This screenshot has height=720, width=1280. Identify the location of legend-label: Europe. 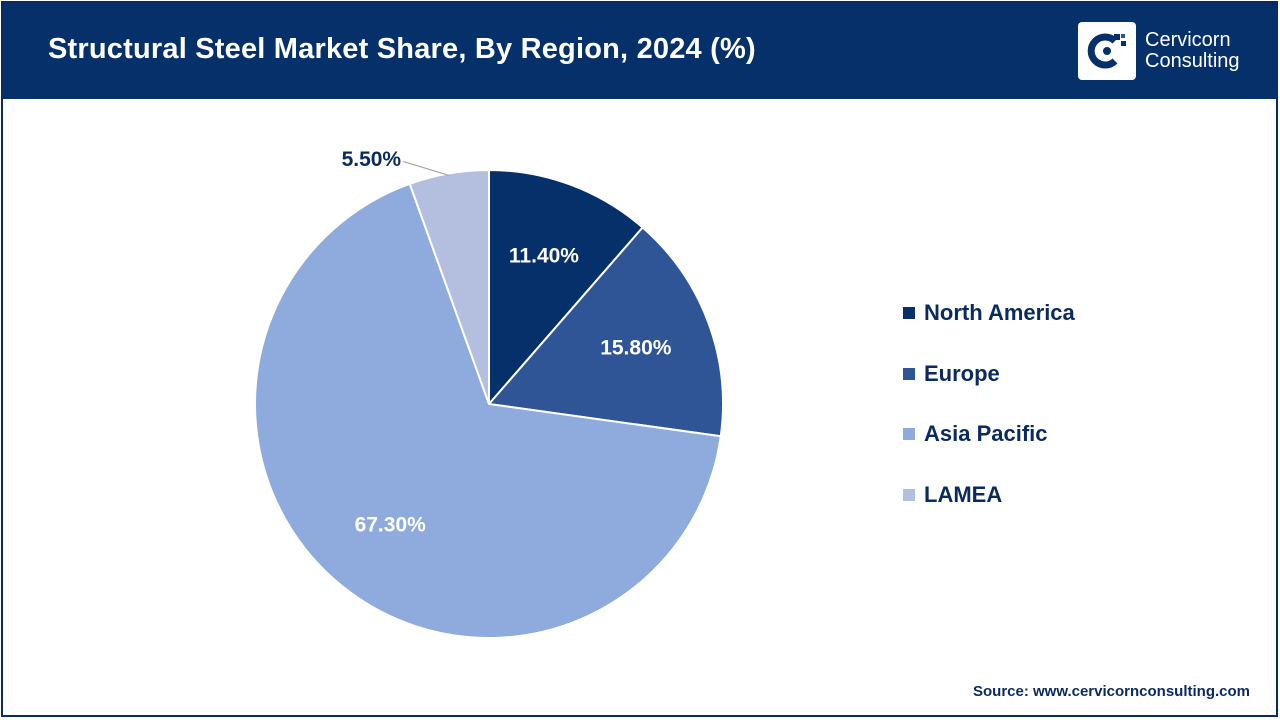
(962, 373).